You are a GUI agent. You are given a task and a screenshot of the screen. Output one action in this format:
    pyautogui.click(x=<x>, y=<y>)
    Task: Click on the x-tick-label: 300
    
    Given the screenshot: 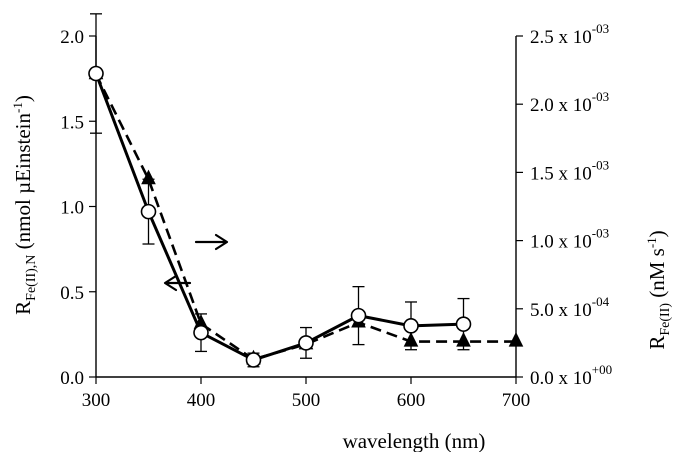 What is the action you would take?
    pyautogui.click(x=96, y=400)
    